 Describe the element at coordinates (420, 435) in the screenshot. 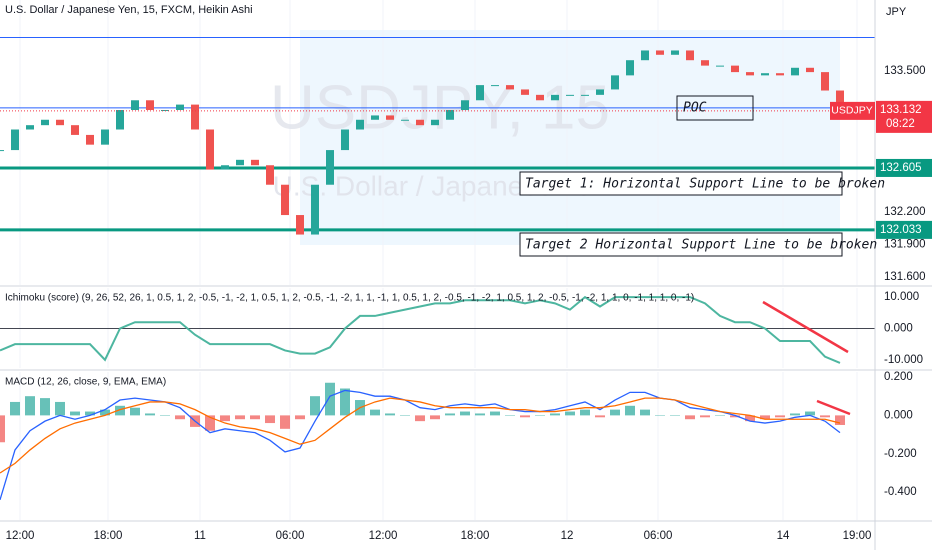

I see `macd-line` at that location.